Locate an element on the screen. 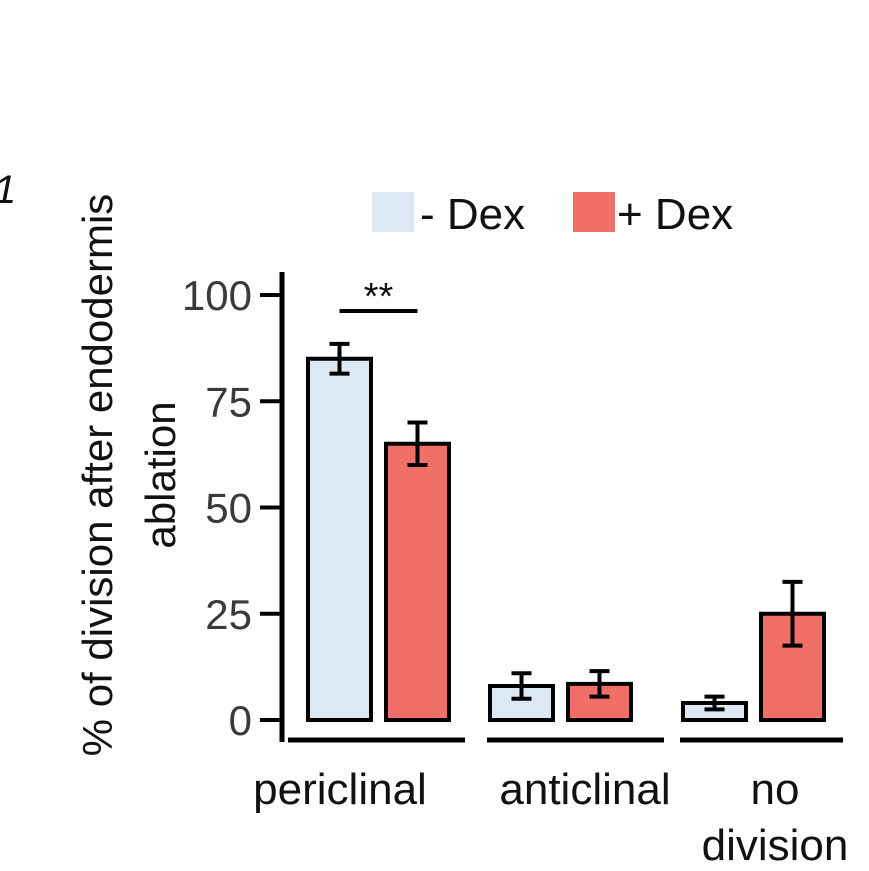 The height and width of the screenshot is (871, 869). panel-letter: 1 is located at coordinates (8, 190).